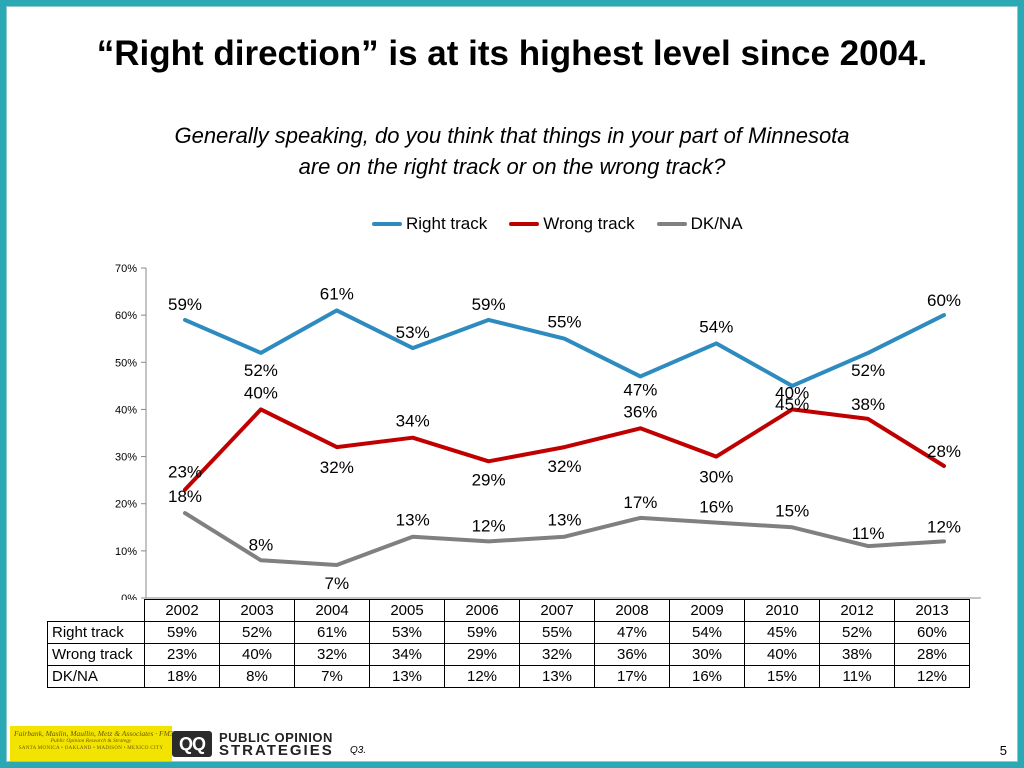  I want to click on table-cell: 11%, so click(857, 676).